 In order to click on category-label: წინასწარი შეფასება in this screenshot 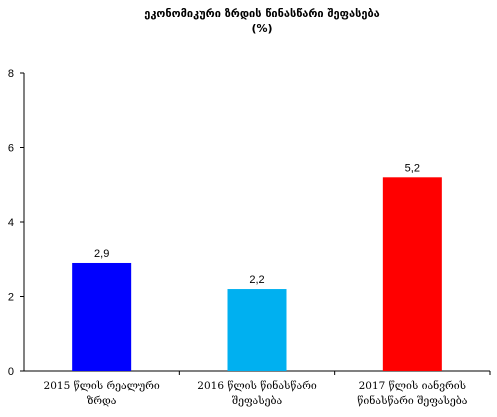, I will do `click(412, 400)`.